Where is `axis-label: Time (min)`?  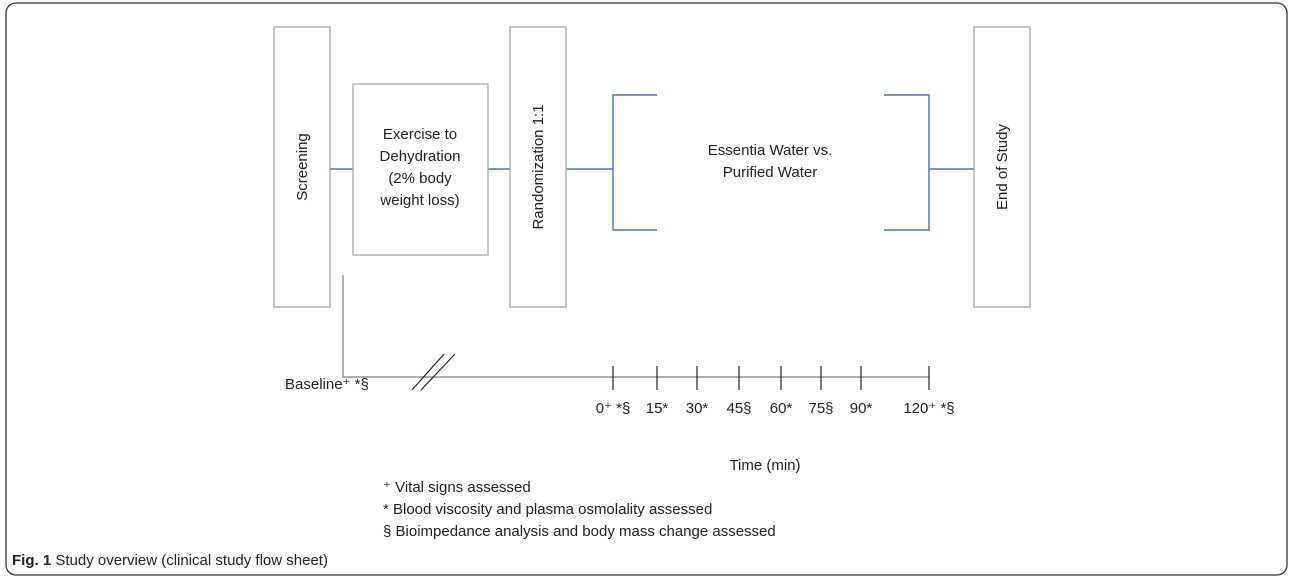
axis-label: Time (min) is located at coordinates (764, 465).